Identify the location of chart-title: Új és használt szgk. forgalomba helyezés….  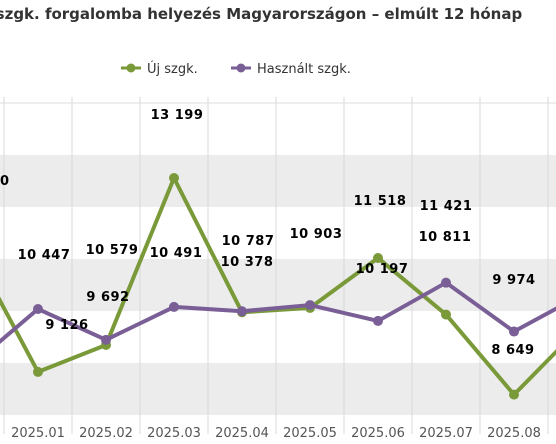
(261, 13).